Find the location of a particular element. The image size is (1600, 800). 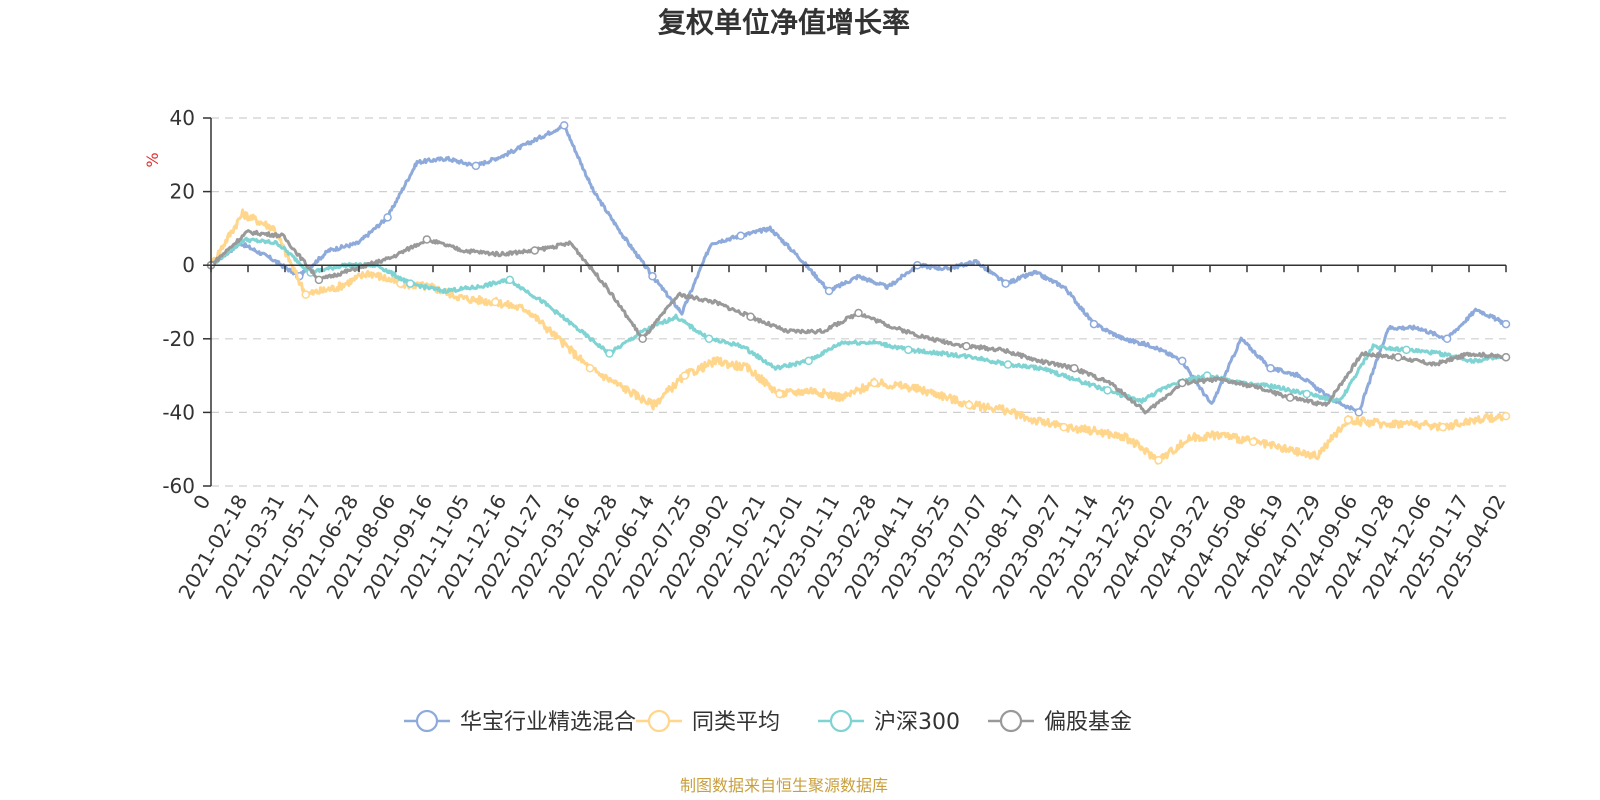

legend-item-1: 同类平均 is located at coordinates (708, 722).